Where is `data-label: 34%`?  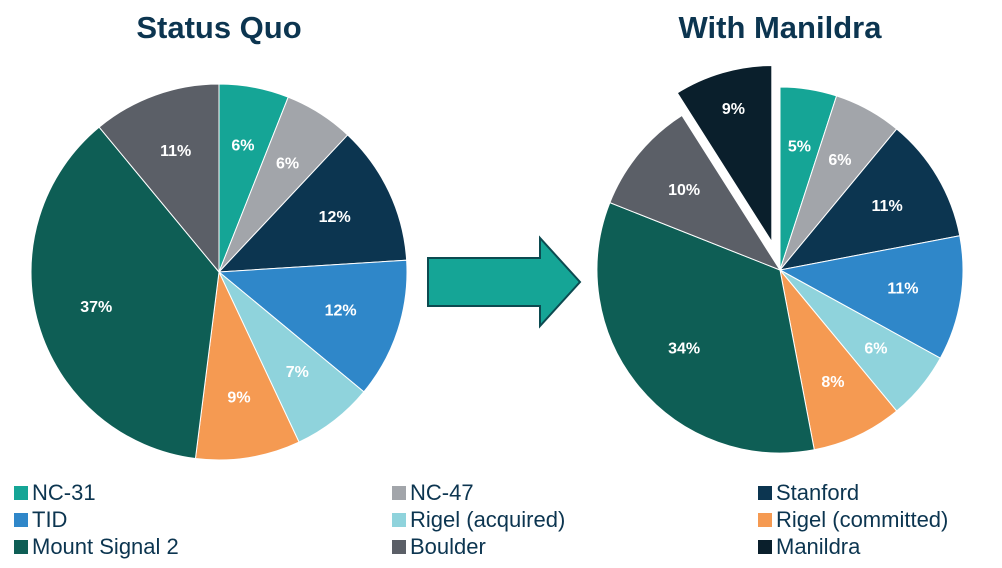
data-label: 34% is located at coordinates (684, 349).